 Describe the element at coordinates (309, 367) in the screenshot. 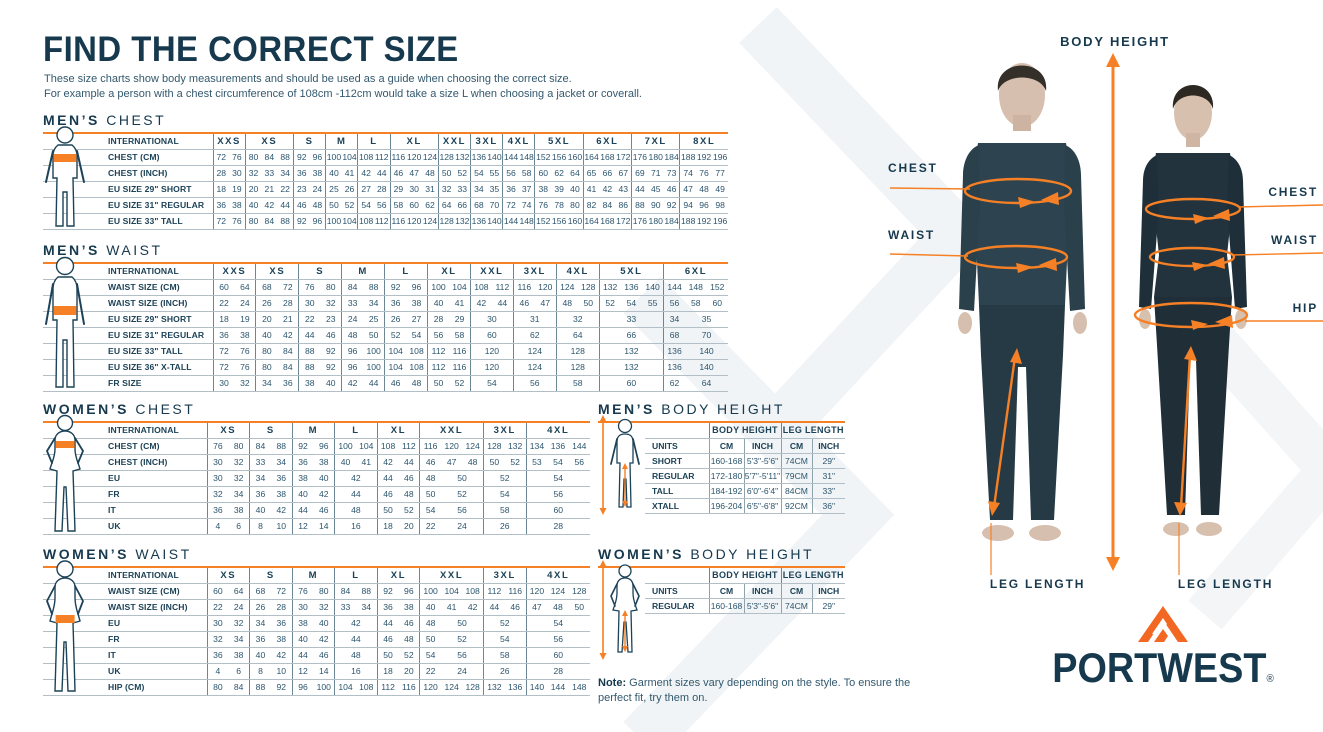

I see `size-cell: 88` at that location.